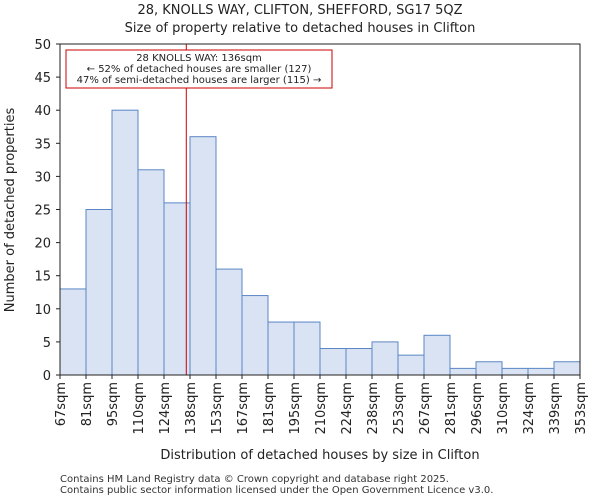 The width and height of the screenshot is (600, 500). Describe the element at coordinates (47, 343) in the screenshot. I see `y-tick-label: 5` at that location.